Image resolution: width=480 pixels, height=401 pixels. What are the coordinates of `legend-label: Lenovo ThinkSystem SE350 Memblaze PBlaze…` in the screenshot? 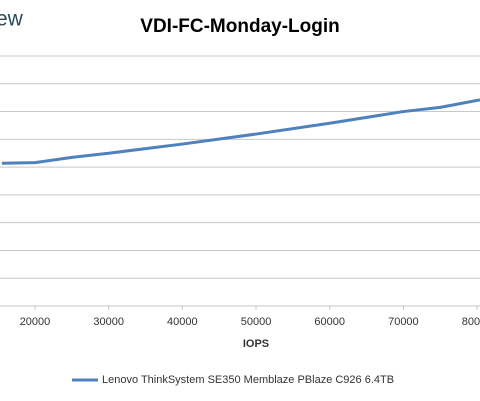 It's located at (248, 380).